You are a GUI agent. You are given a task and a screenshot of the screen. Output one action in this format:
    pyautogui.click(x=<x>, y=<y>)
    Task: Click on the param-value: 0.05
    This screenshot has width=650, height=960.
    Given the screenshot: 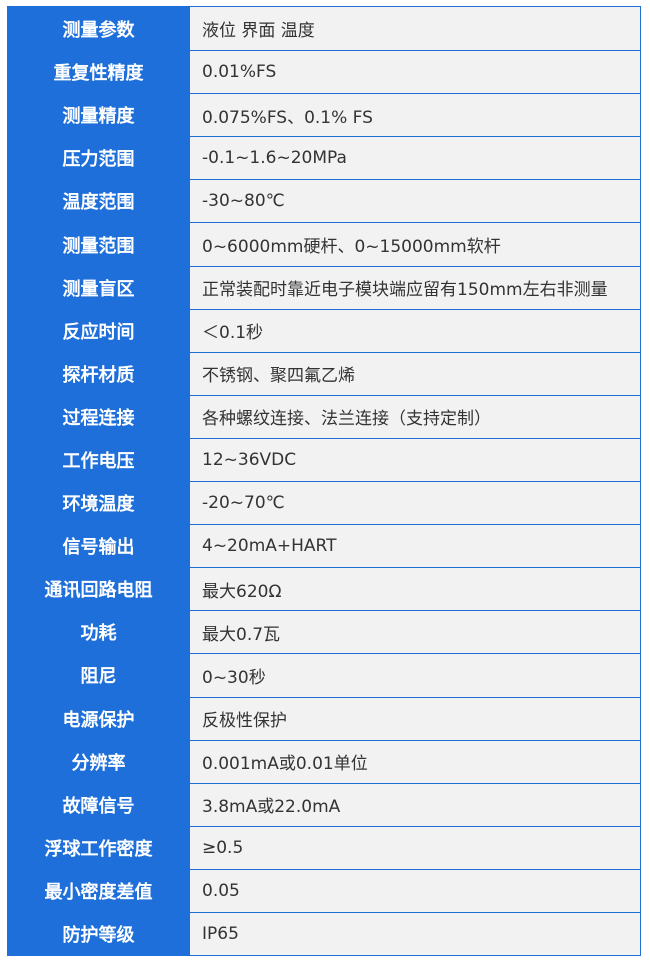 What is the action you would take?
    pyautogui.click(x=415, y=890)
    